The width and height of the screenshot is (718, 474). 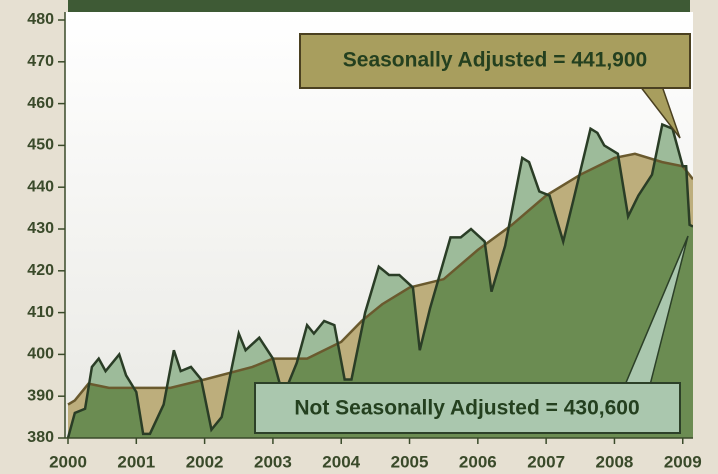 I want to click on y-tick-label: 430, so click(x=40, y=228).